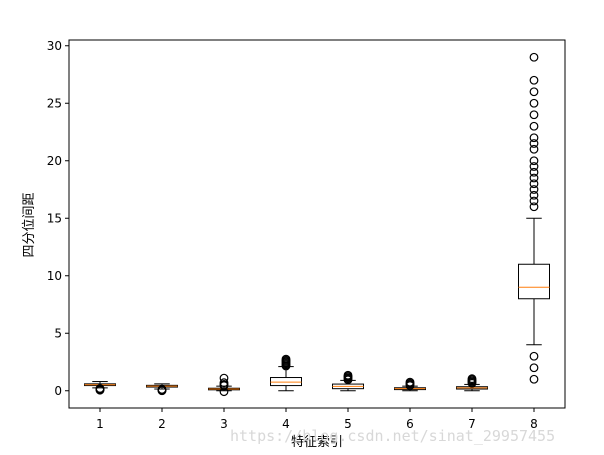  I want to click on x-tick-label: 6, so click(410, 424).